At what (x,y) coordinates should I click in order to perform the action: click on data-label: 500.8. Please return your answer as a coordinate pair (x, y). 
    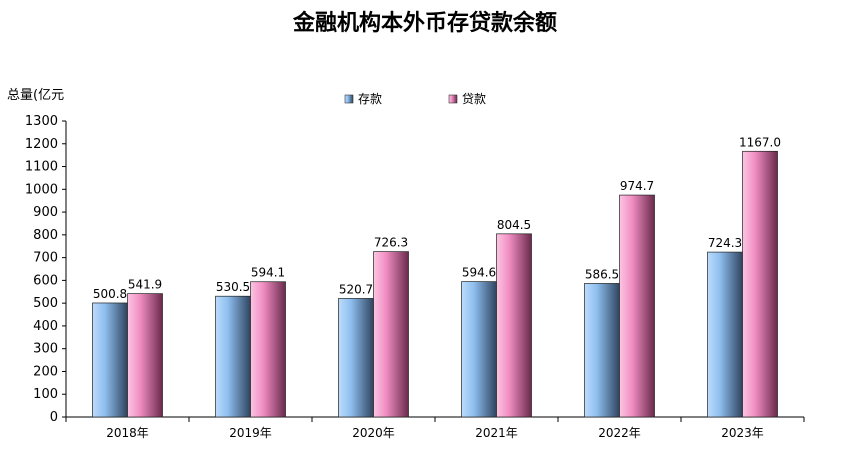
    Looking at the image, I should click on (110, 294).